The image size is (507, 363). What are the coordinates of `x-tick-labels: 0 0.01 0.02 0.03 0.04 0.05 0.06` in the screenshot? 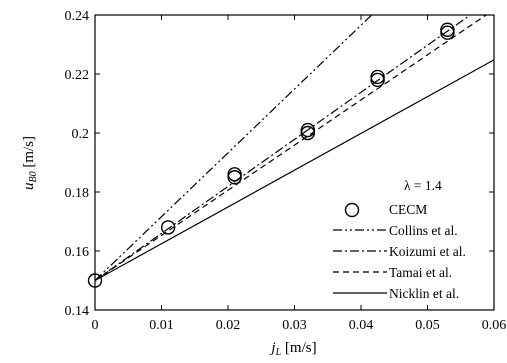 It's located at (299, 325).